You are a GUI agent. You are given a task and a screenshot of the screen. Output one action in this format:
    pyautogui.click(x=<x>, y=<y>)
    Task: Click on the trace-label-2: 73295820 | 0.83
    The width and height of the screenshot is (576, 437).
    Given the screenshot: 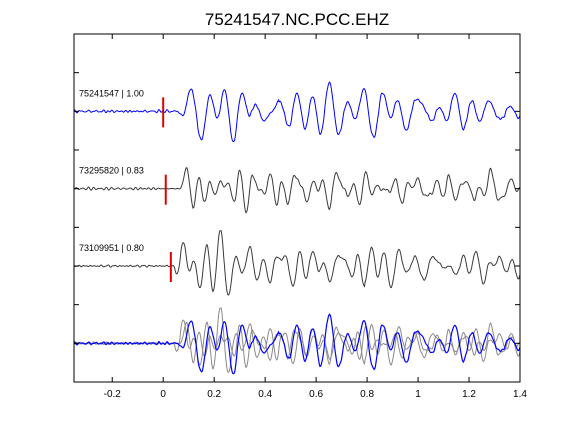 What is the action you would take?
    pyautogui.click(x=111, y=171)
    